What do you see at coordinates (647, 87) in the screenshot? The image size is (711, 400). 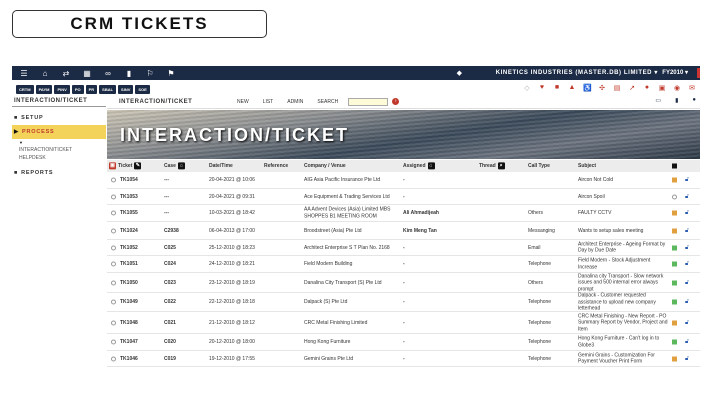 I see `pie-icon: ●` at bounding box center [647, 87].